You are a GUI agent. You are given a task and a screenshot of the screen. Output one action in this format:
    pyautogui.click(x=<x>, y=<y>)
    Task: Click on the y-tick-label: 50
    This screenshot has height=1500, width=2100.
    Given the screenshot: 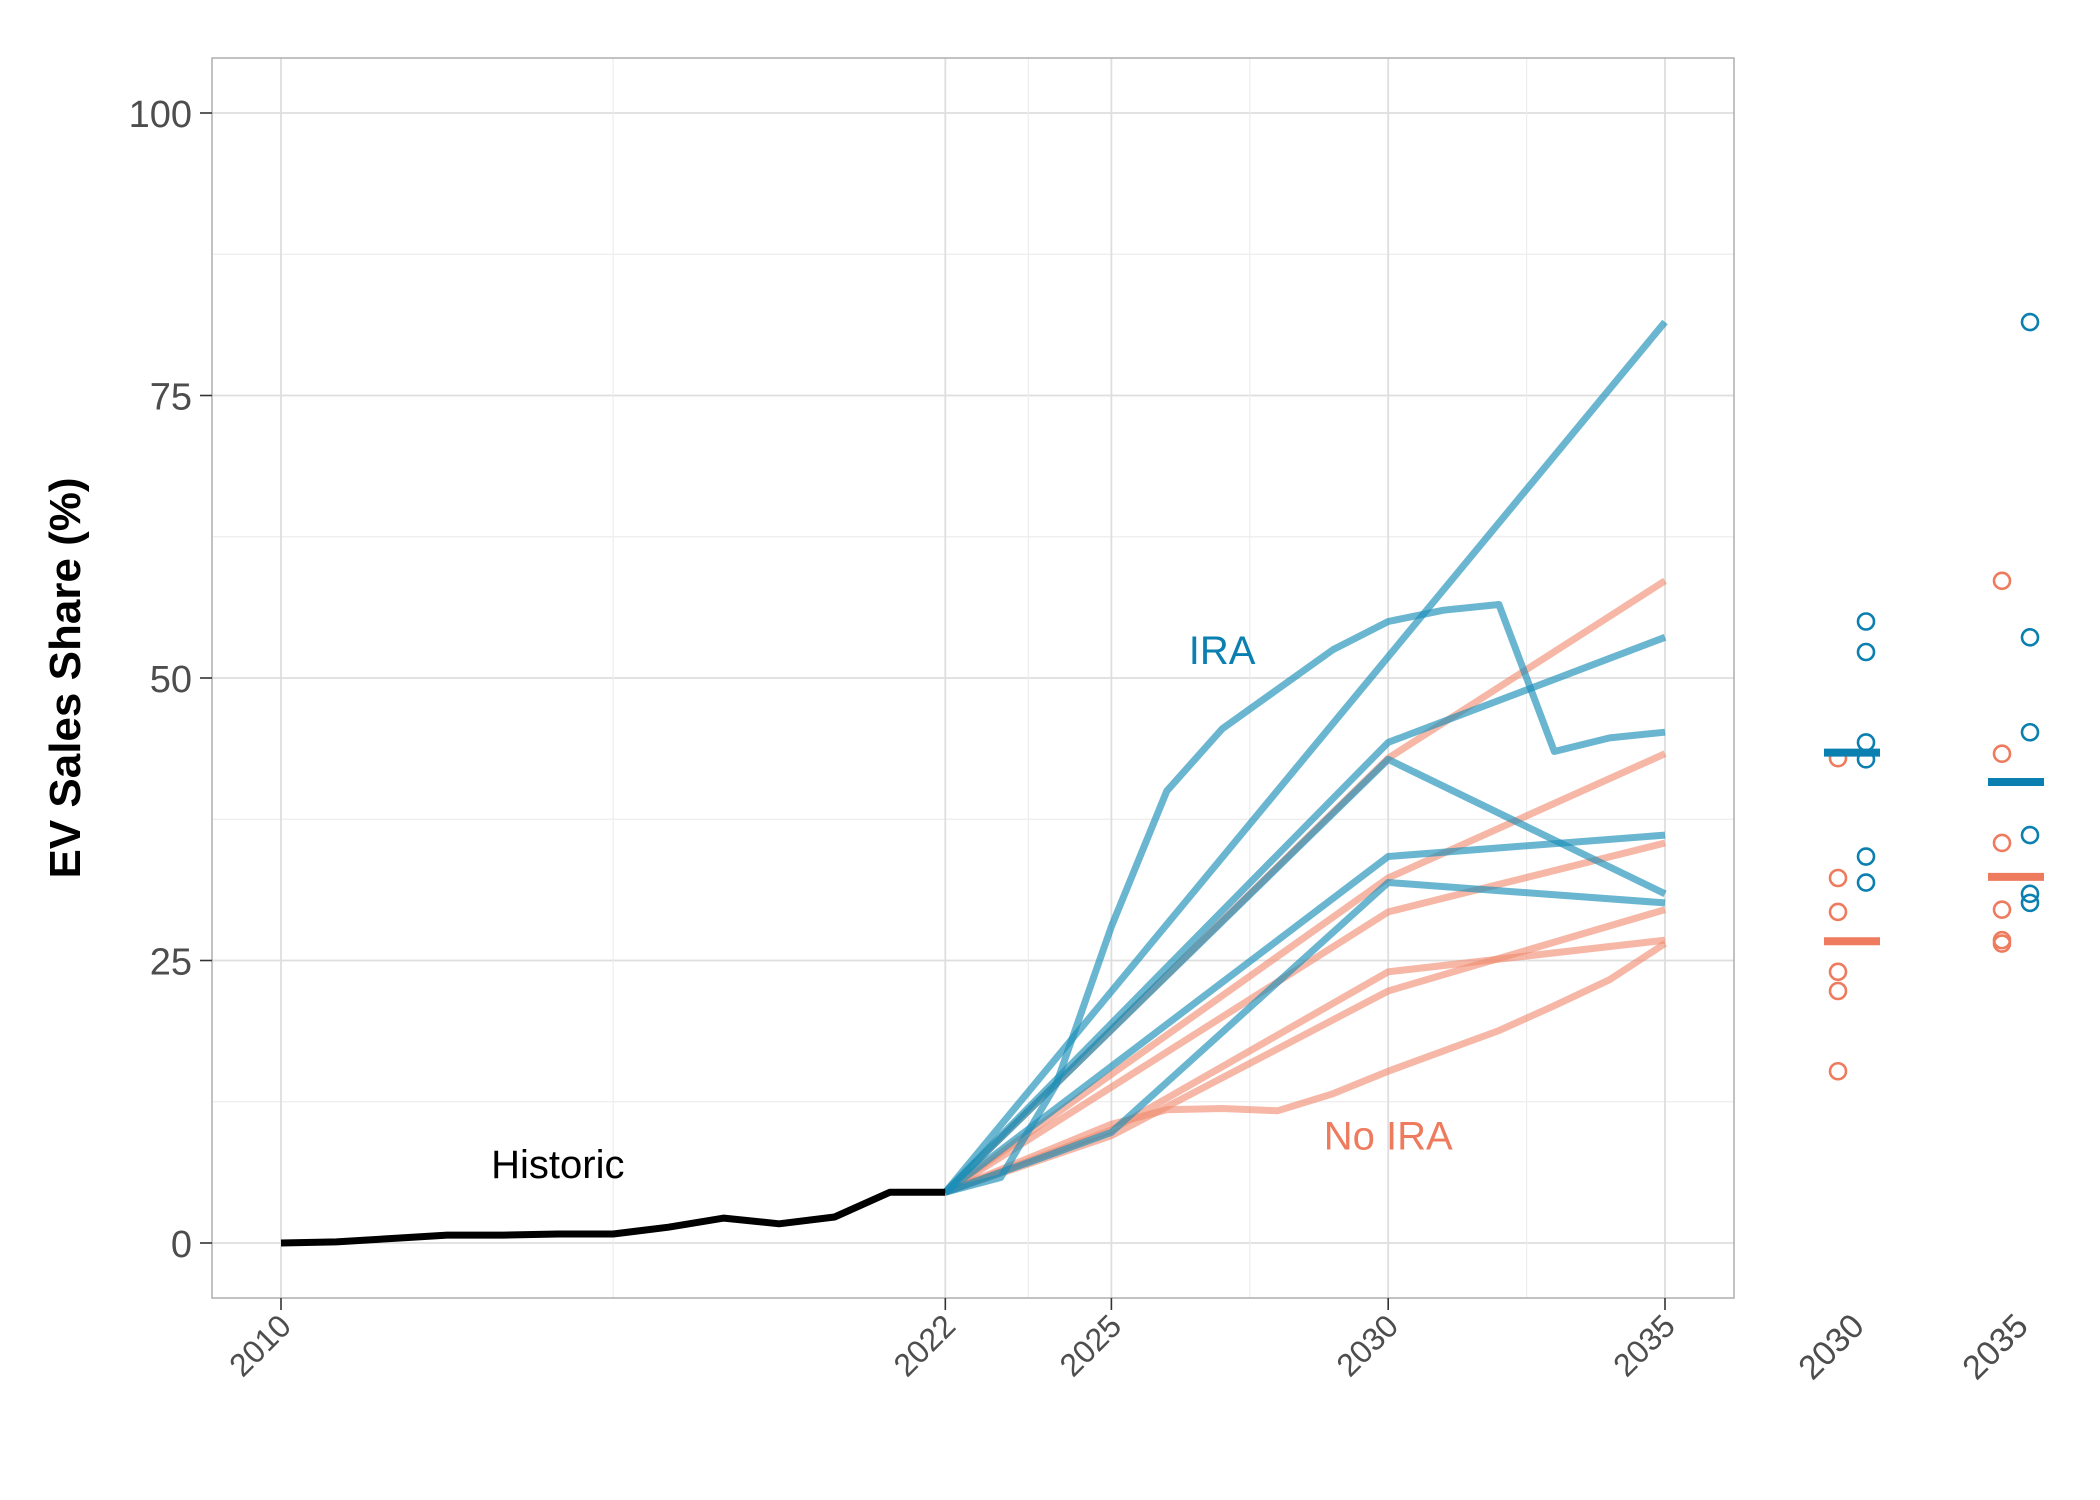 What is the action you would take?
    pyautogui.click(x=171, y=680)
    